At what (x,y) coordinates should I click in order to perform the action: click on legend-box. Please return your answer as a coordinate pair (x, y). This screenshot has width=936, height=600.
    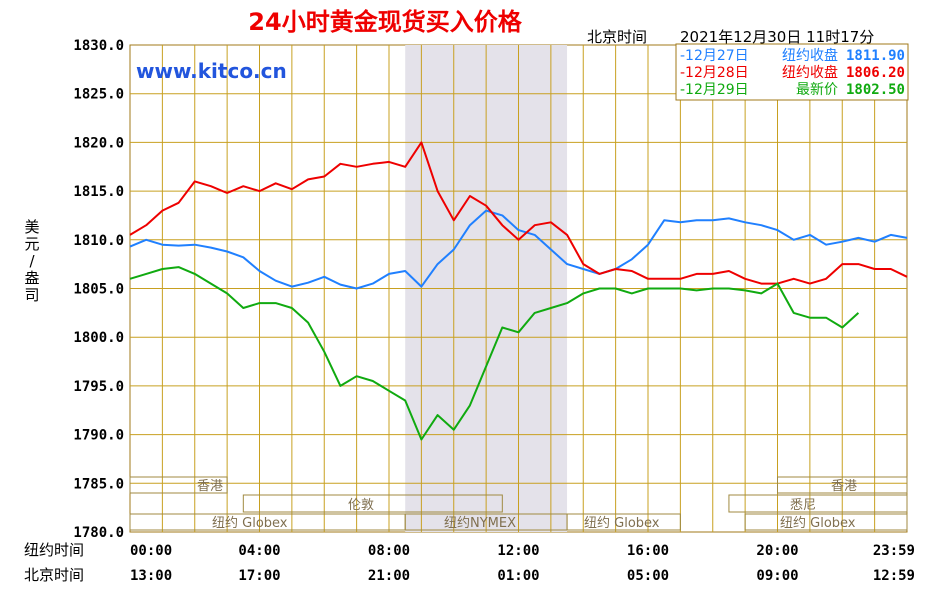
    Looking at the image, I should click on (792, 72).